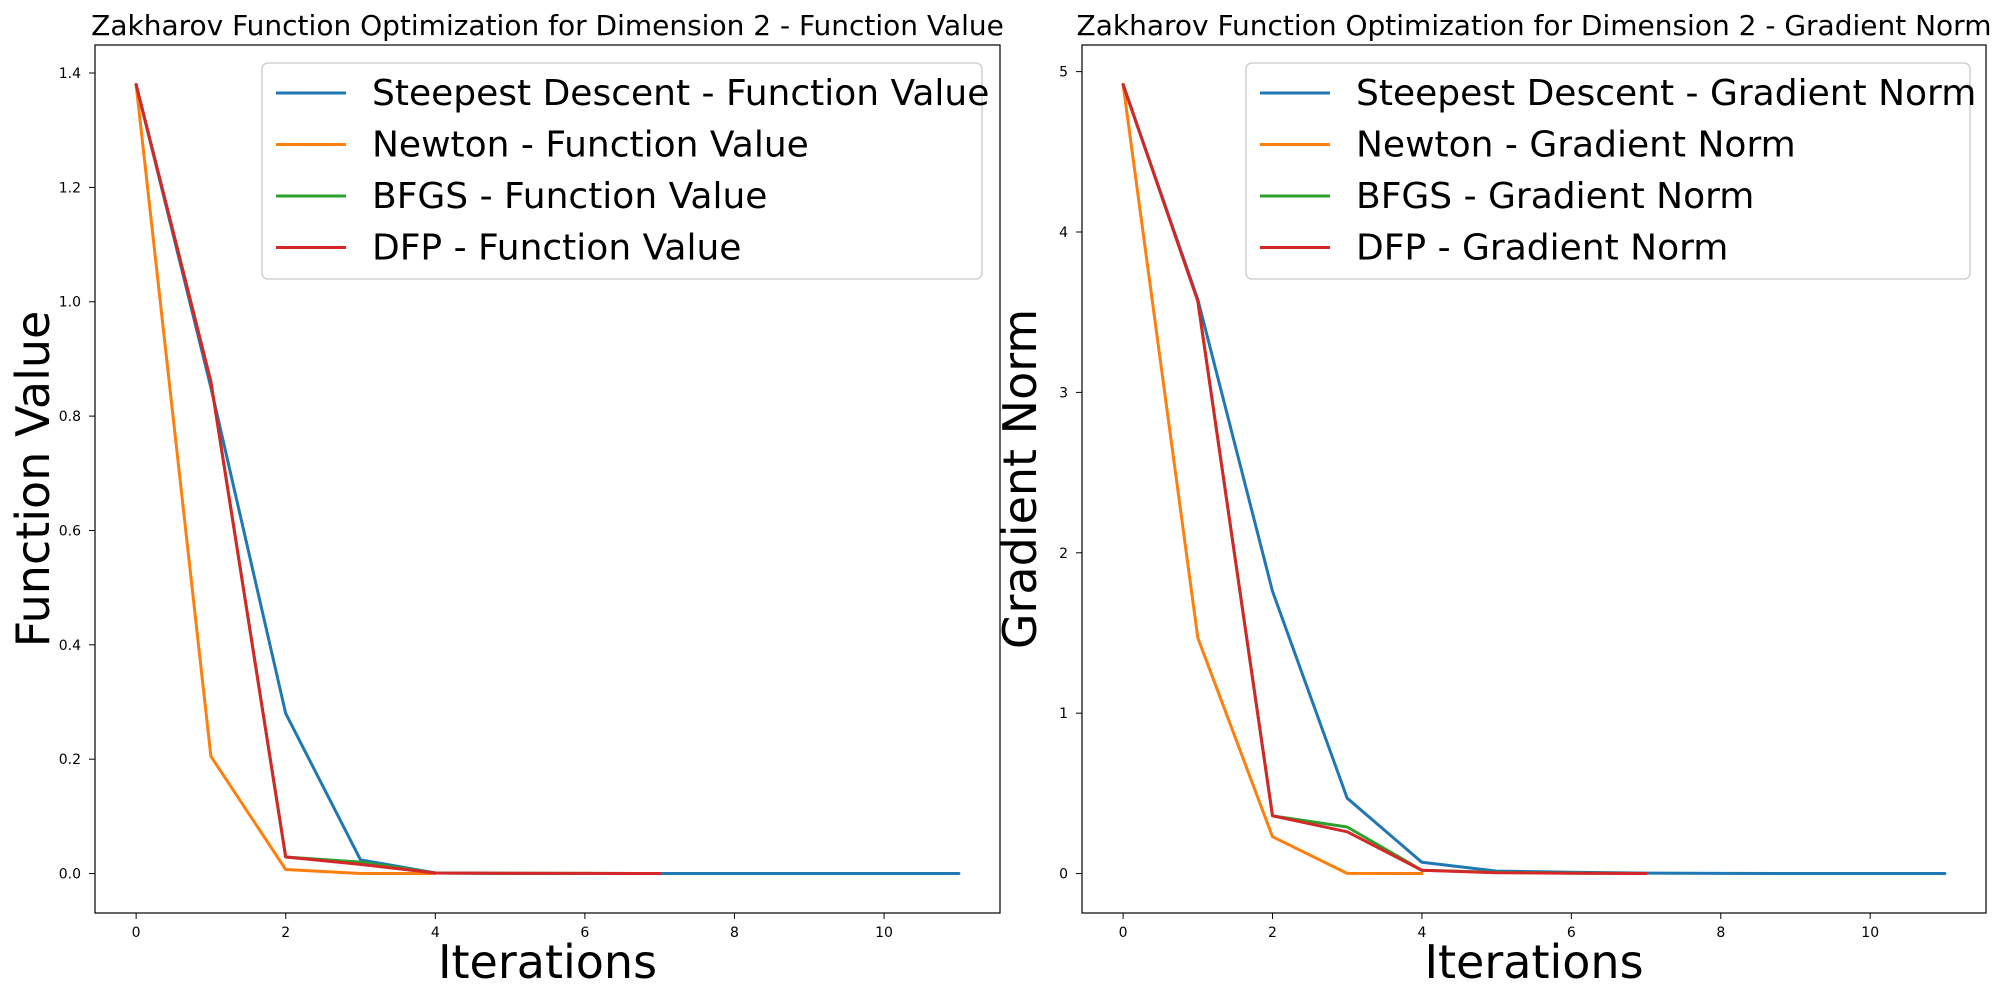  Describe the element at coordinates (70, 760) in the screenshot. I see `y-tick-label: 0.2` at that location.